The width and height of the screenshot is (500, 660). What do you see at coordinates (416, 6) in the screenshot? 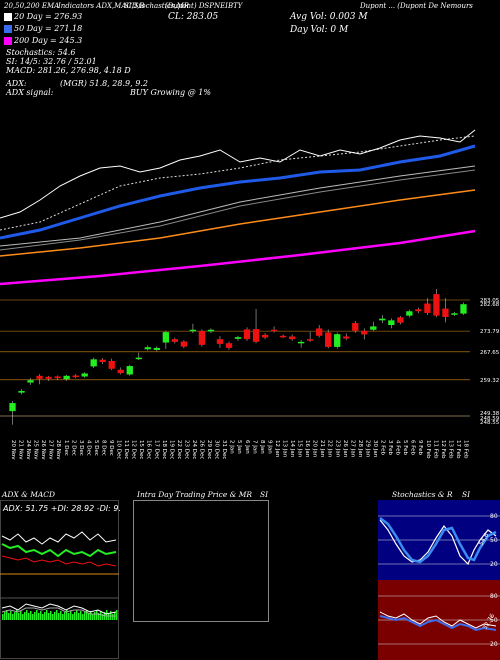
I see `header-company: Dupont ... (Dupont De Nemours` at bounding box center [416, 6].